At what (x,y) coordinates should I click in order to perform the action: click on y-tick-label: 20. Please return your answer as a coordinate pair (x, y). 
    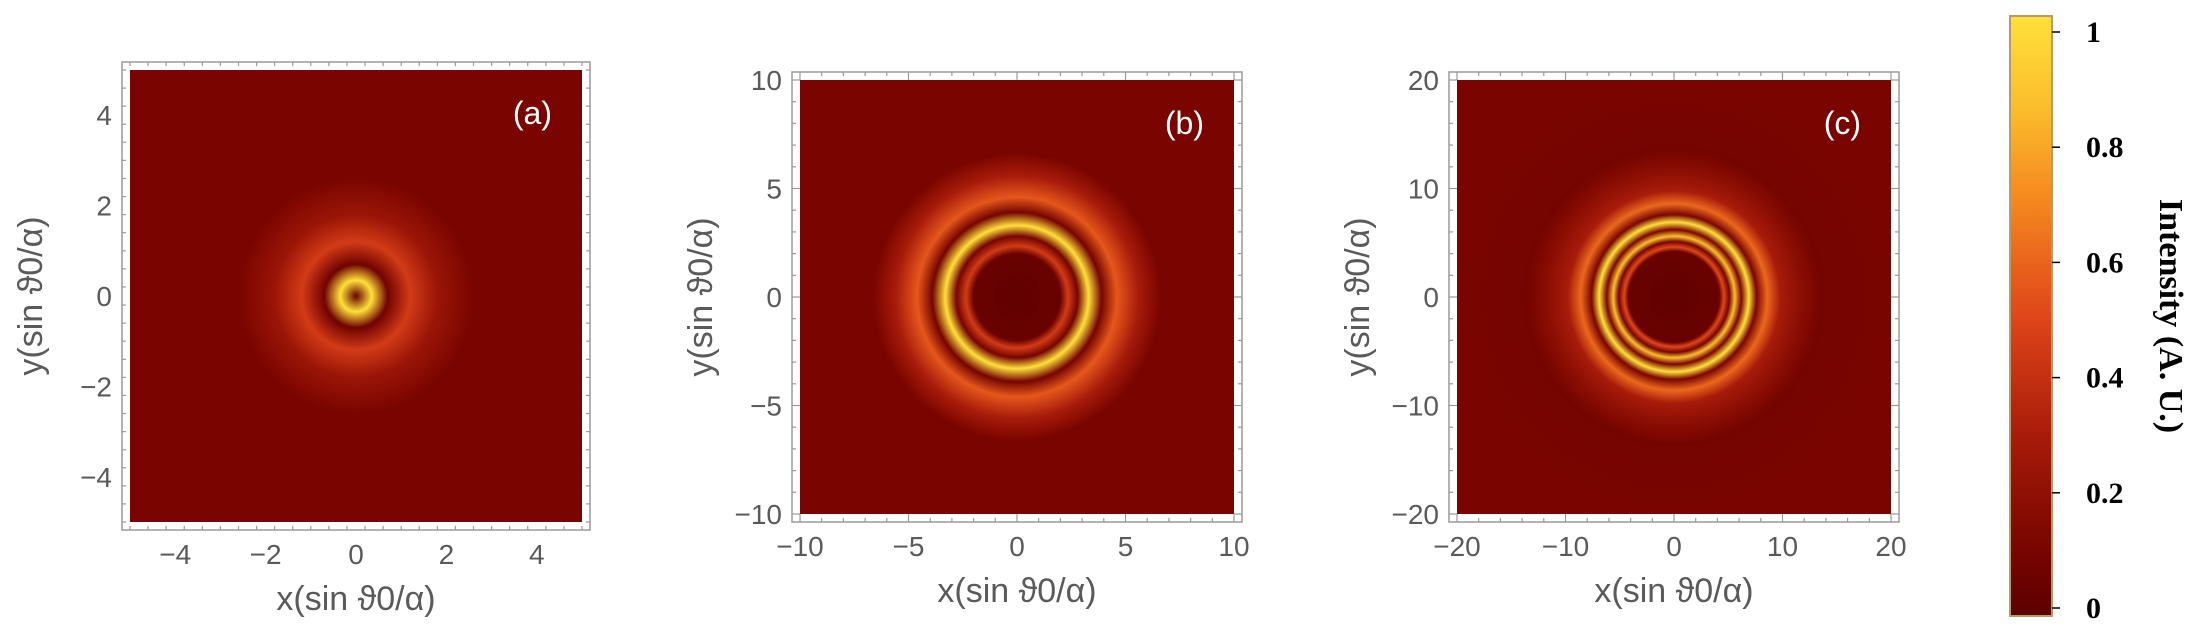
    Looking at the image, I should click on (1423, 80).